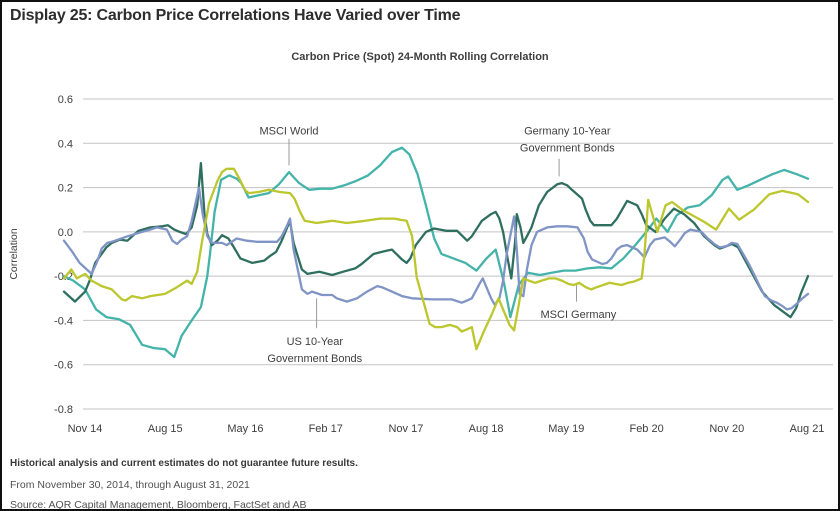 The height and width of the screenshot is (511, 840). I want to click on x-tick-label: Nov 17, so click(405, 429).